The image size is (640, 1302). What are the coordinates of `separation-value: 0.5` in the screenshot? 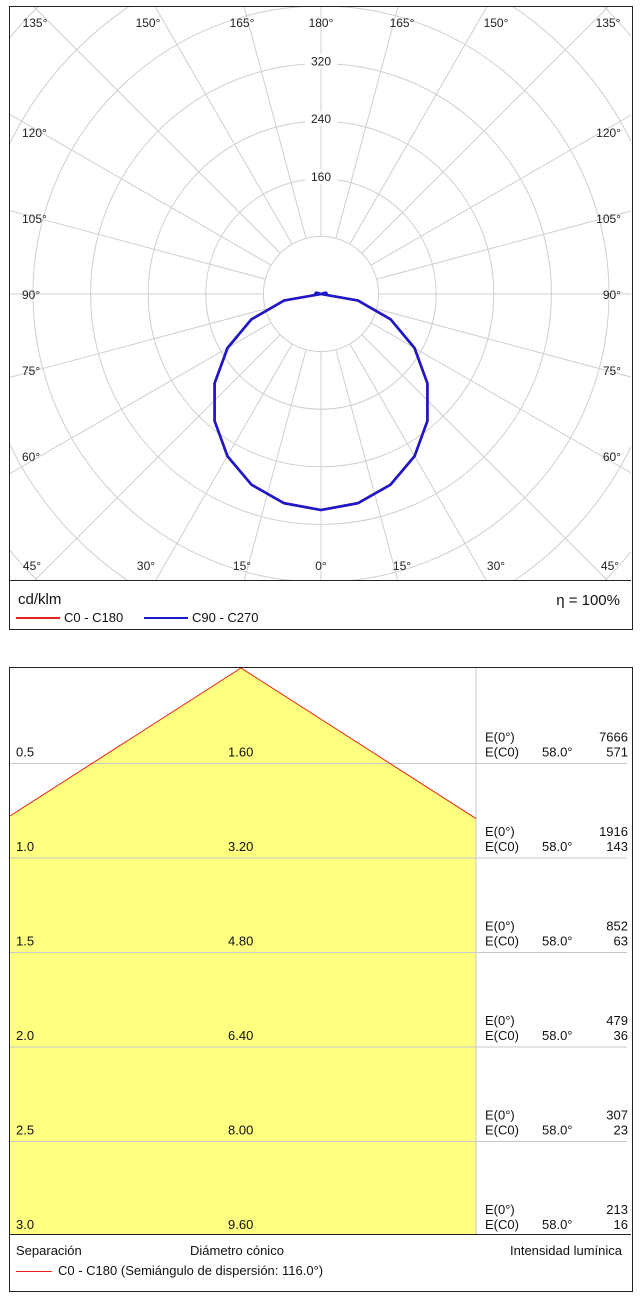 It's located at (25, 752).